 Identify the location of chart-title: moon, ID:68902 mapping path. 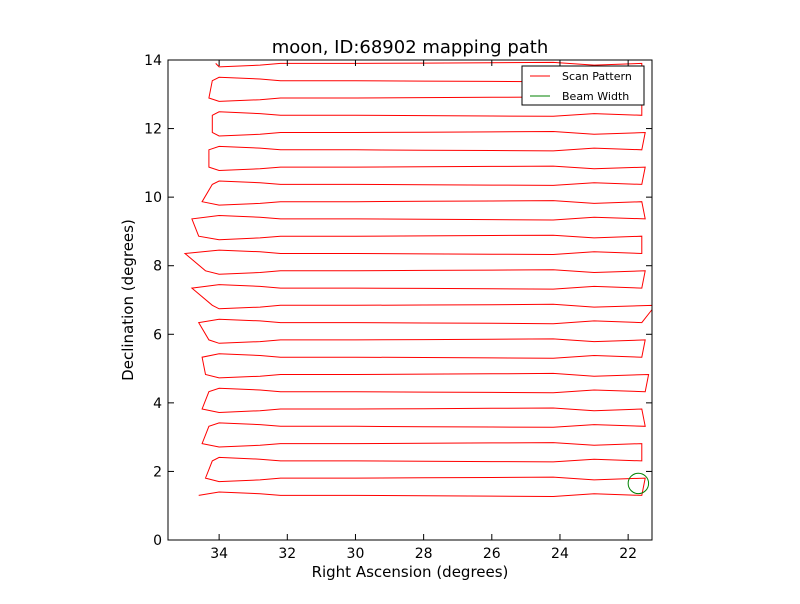
(410, 47).